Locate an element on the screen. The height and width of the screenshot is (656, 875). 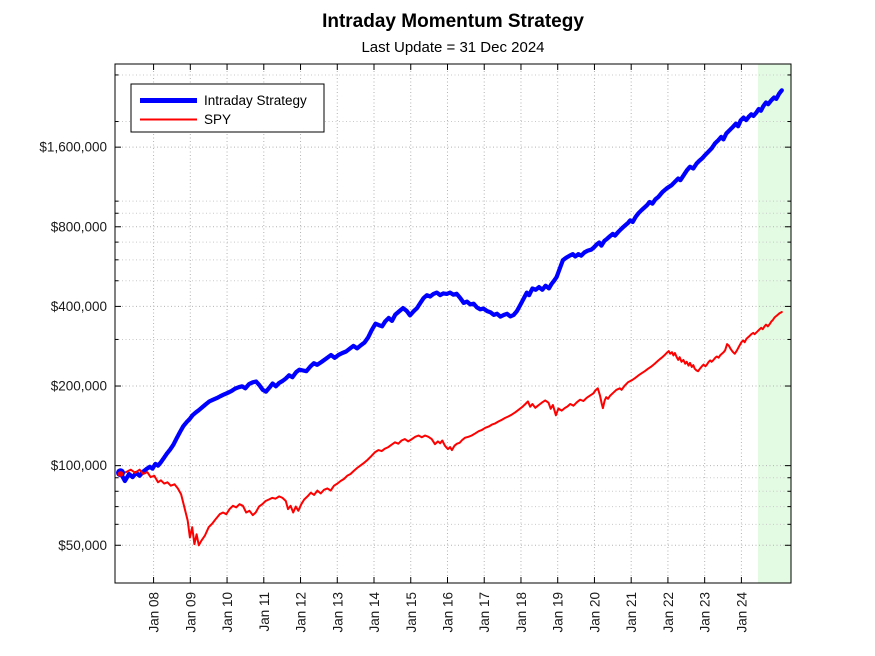
legend-label-spy: SPY is located at coordinates (217, 119).